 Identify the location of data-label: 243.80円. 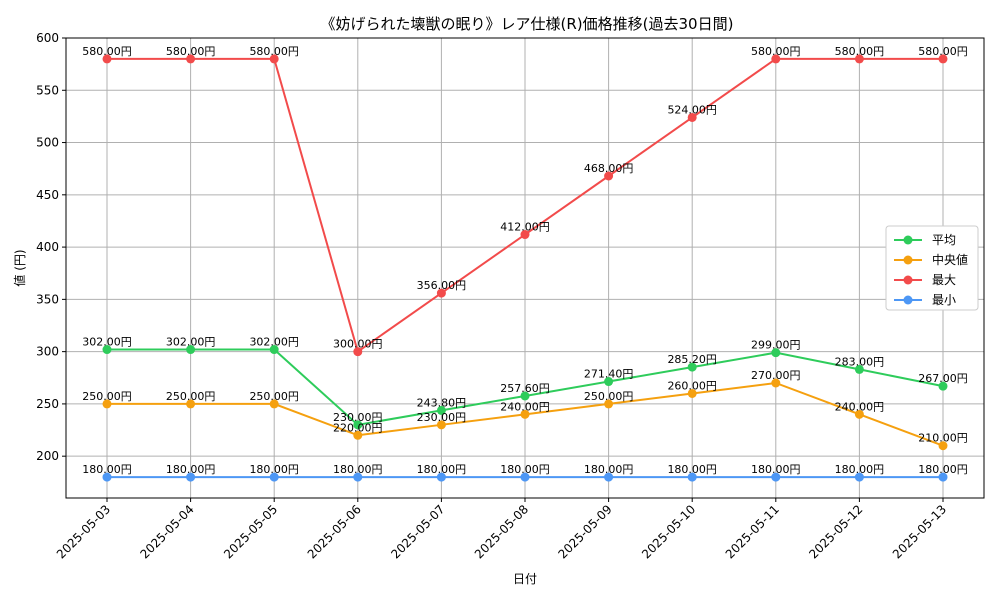
(442, 402).